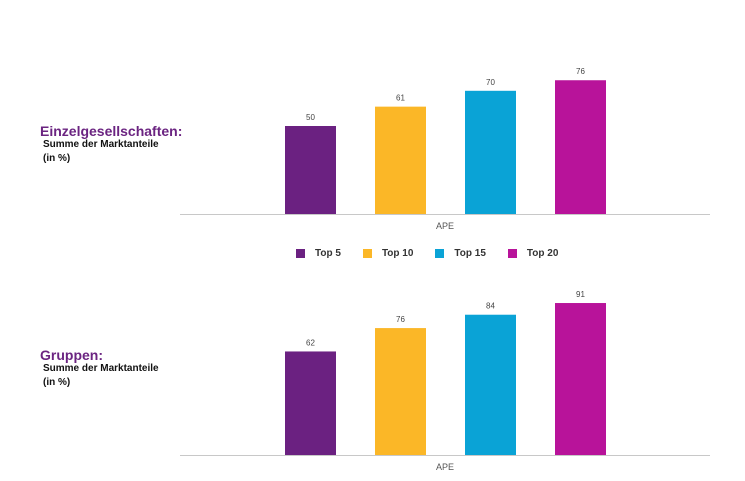 This screenshot has width=745, height=481. Describe the element at coordinates (71, 355) in the screenshot. I see `panel-2-title: Gruppen:` at that location.